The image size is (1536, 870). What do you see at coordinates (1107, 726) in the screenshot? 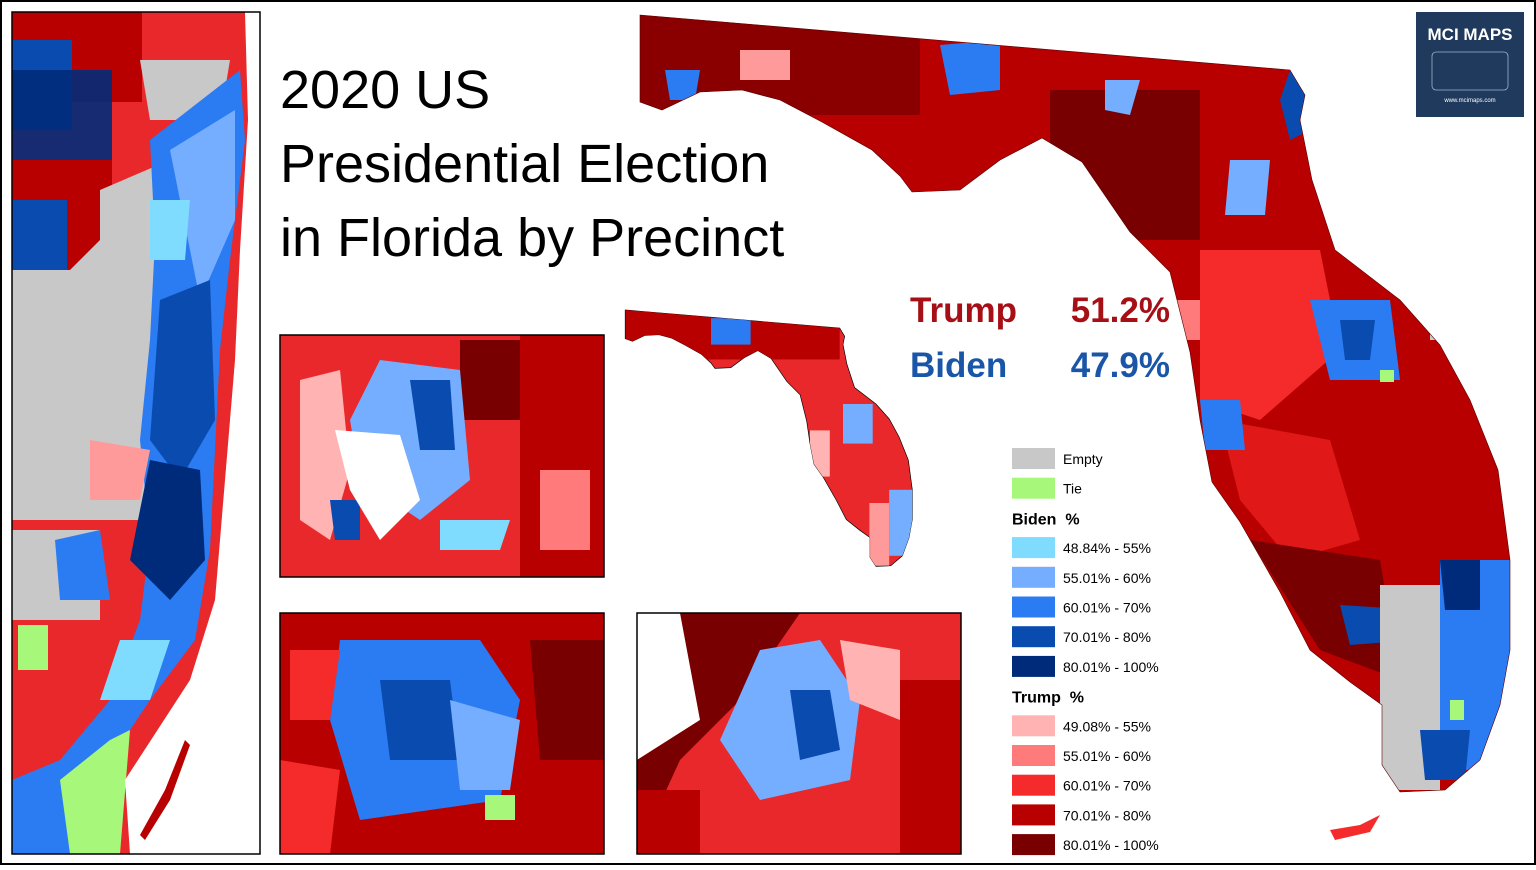
I see `legend-label: 49.08% - 55%` at bounding box center [1107, 726].